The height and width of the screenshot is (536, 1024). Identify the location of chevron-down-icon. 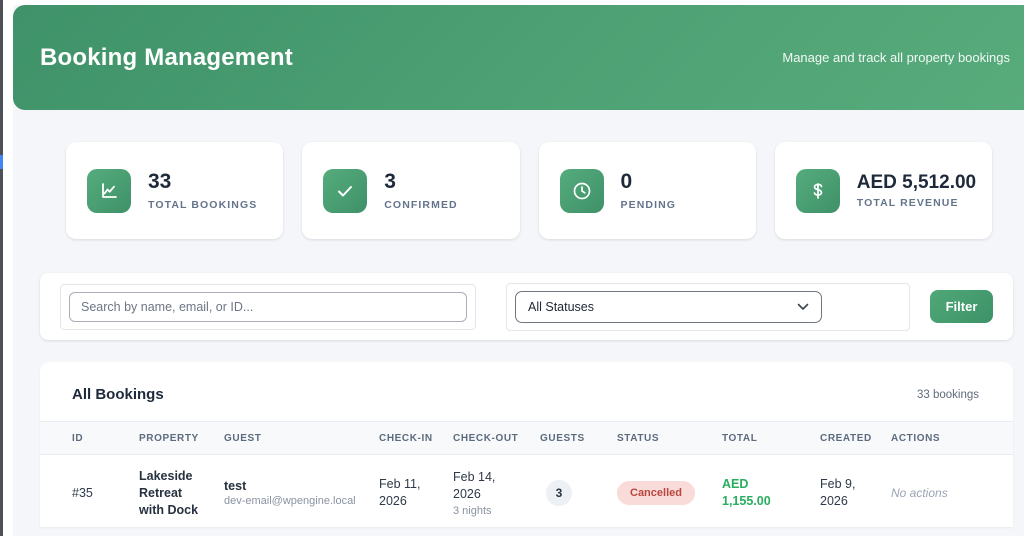
(803, 307).